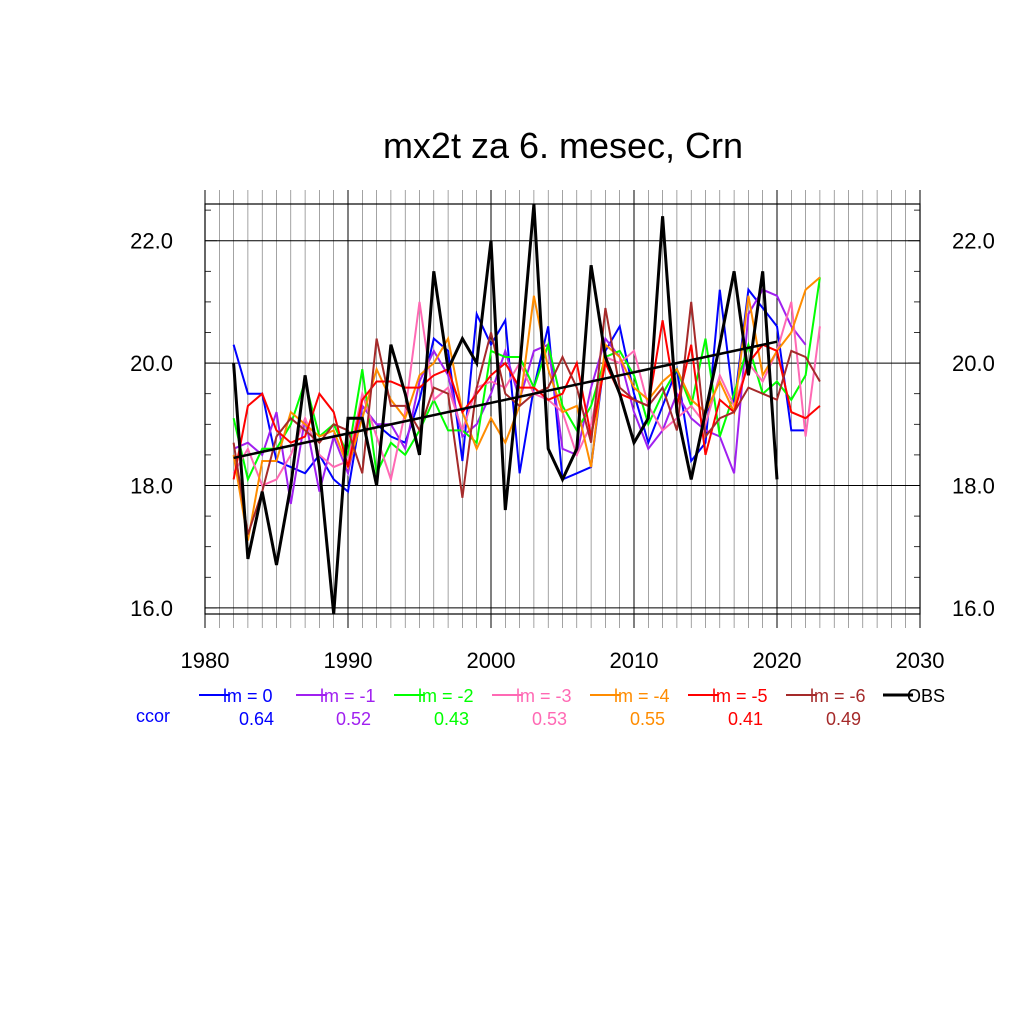 The width and height of the screenshot is (1024, 1024). What do you see at coordinates (151, 241) in the screenshot?
I see `y-tick-label-left: 22.0` at bounding box center [151, 241].